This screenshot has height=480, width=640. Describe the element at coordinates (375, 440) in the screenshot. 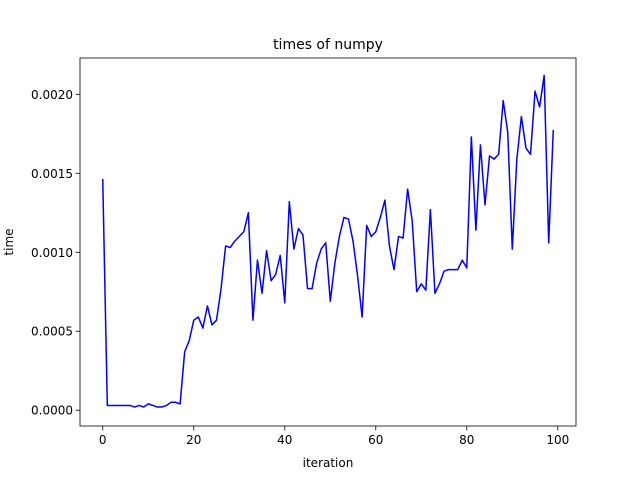

I see `x-tick-label: 60` at that location.